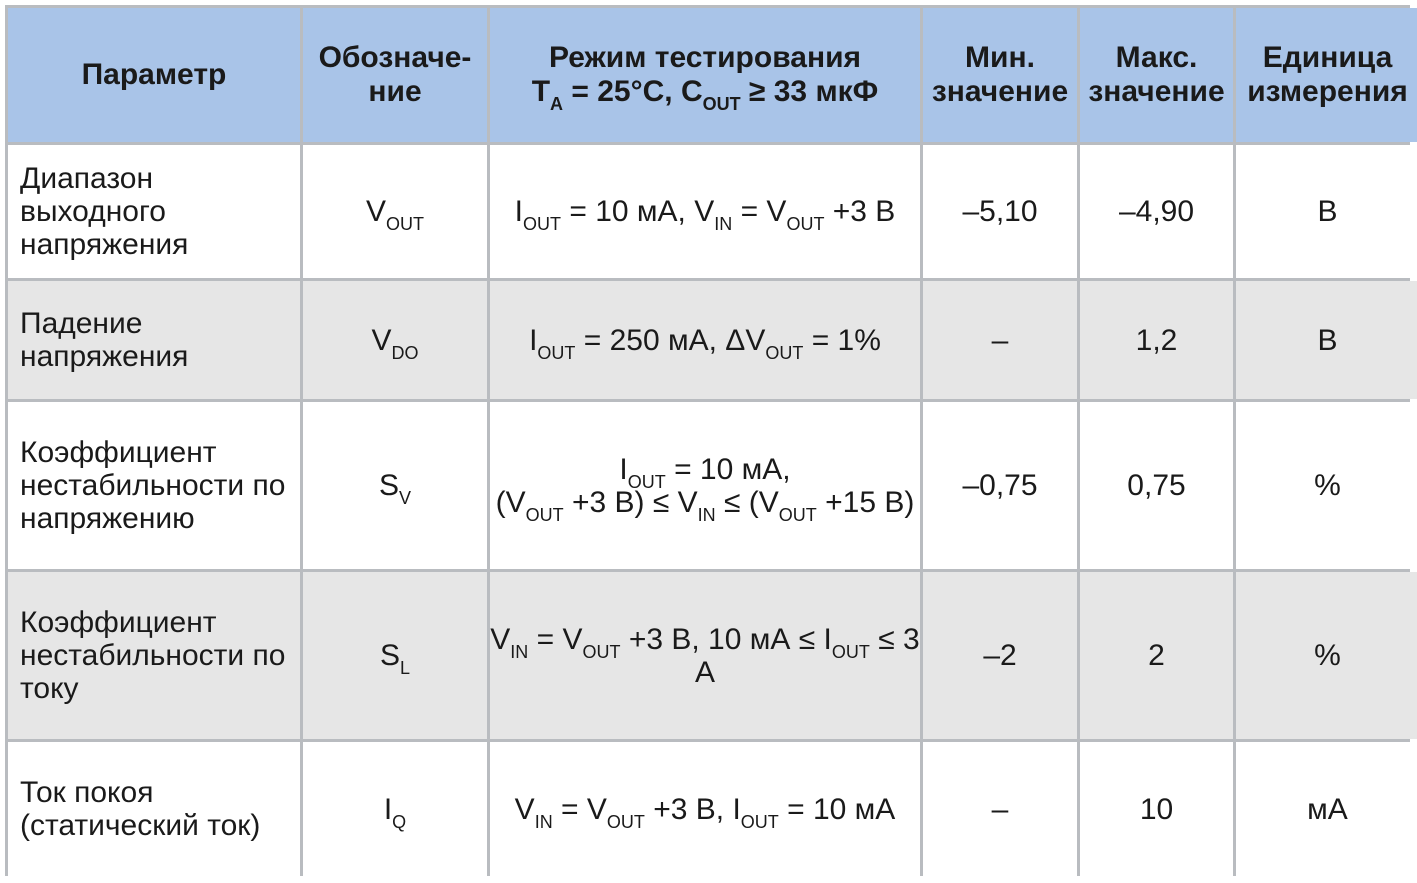 The image size is (1417, 883). I want to click on symbol-cell: SL, so click(395, 655).